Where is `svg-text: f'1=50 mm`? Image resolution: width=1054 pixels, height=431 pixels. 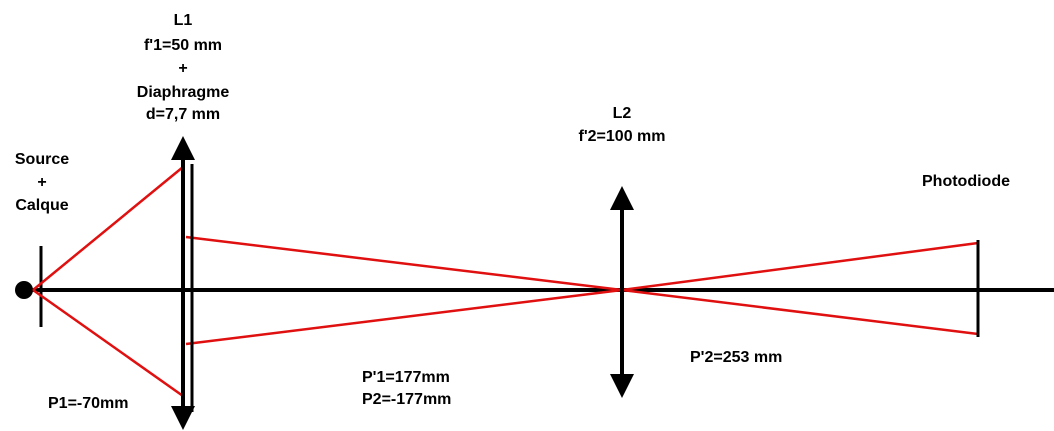 svg-text: f'1=50 mm is located at coordinates (183, 45).